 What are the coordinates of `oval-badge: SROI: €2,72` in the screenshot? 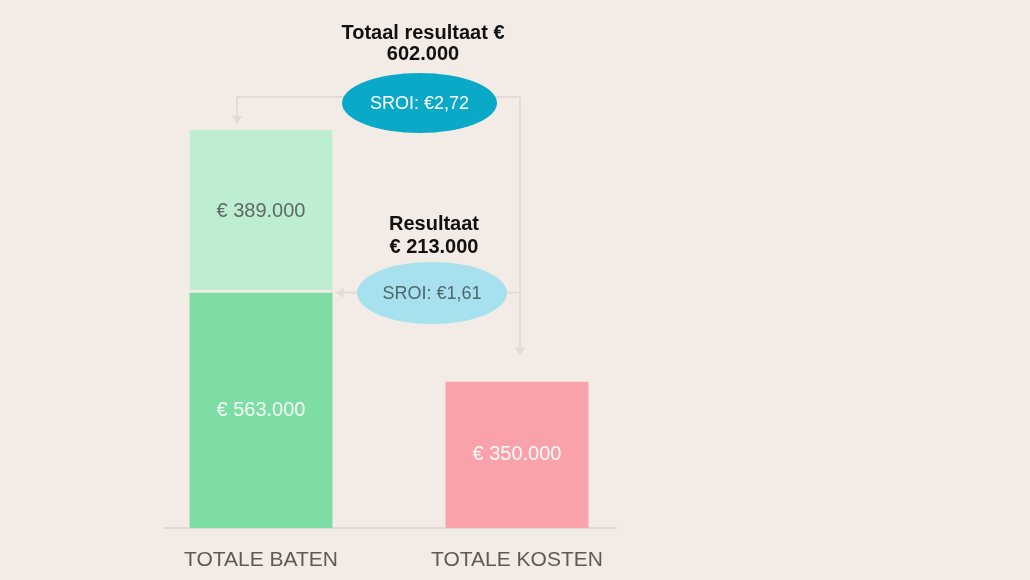 It's located at (419, 103).